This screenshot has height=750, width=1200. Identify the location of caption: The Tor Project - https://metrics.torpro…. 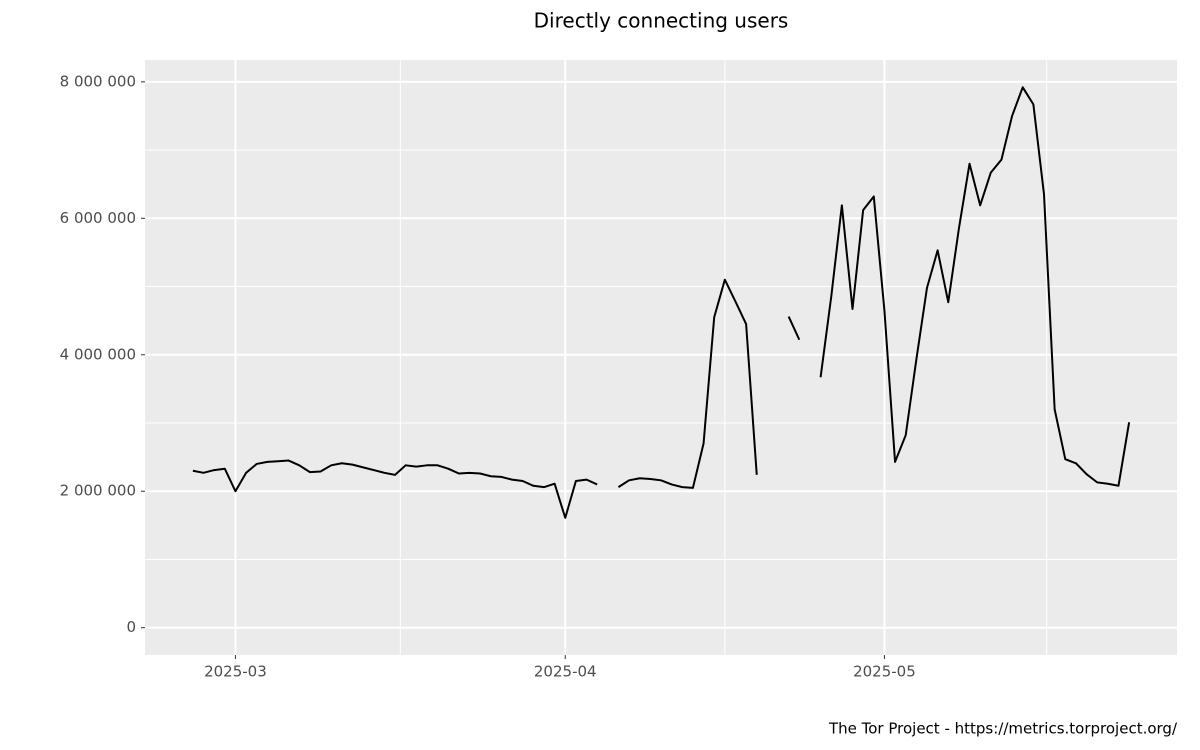
(1003, 729).